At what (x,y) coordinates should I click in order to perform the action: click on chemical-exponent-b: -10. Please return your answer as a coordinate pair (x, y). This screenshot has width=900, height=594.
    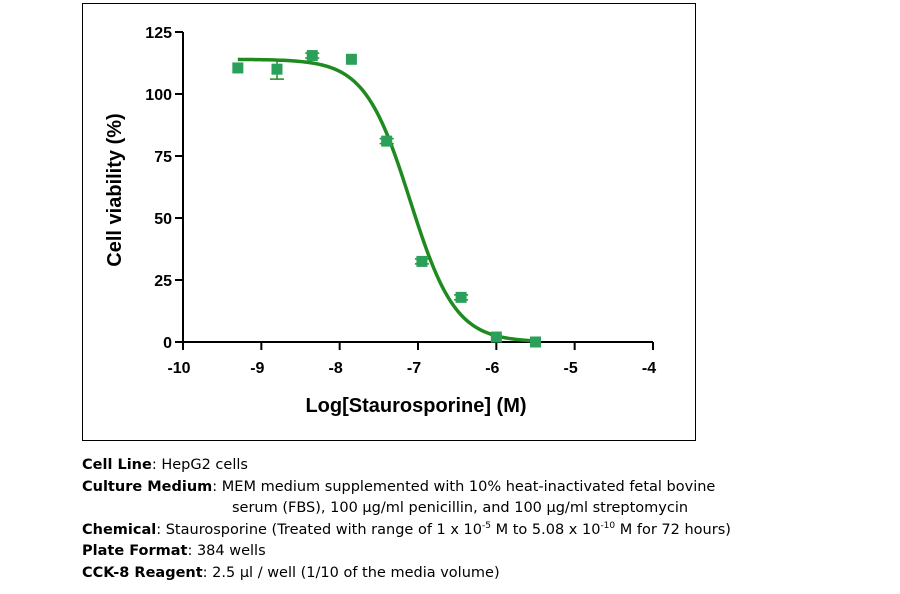
    Looking at the image, I should click on (608, 525).